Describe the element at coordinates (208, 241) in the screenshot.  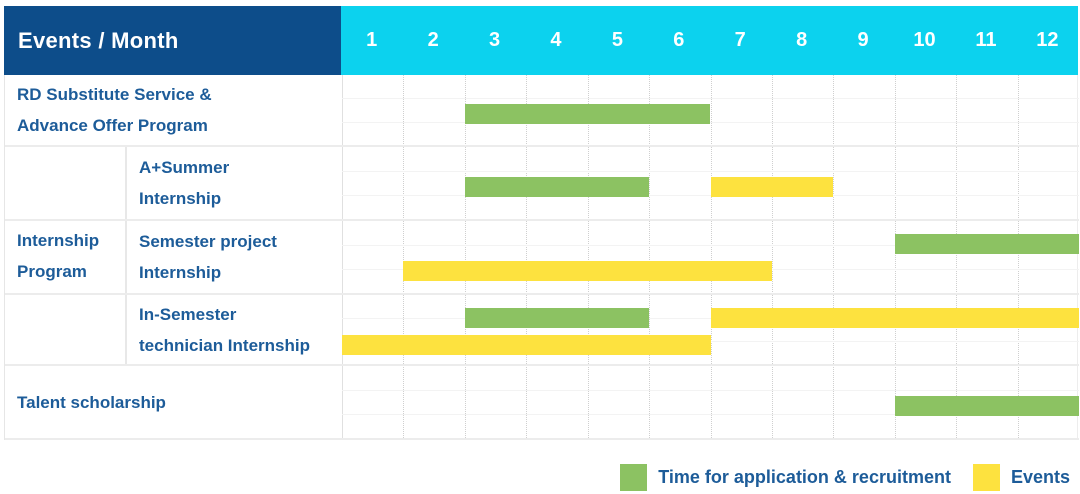
I see `row-label-line: Semester project` at that location.